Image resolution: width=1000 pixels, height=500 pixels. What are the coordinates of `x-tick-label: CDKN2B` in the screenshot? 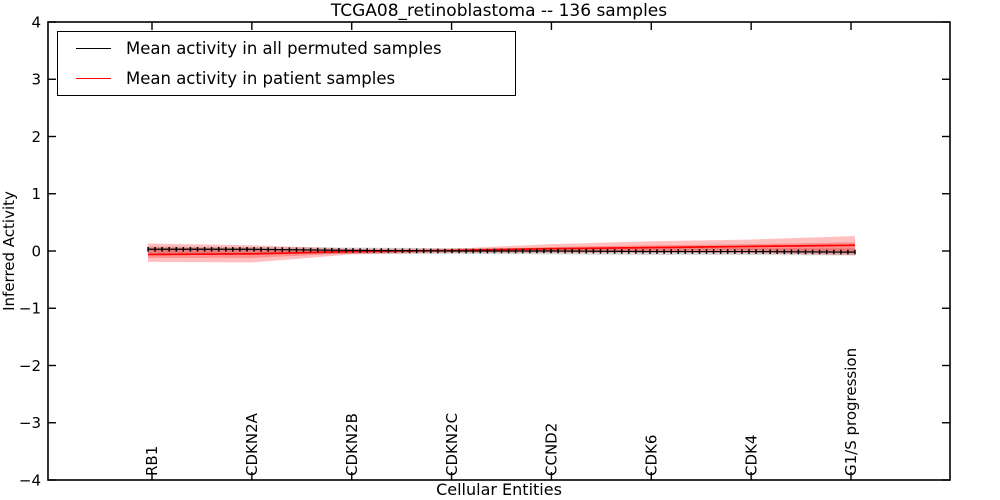 It's located at (352, 444).